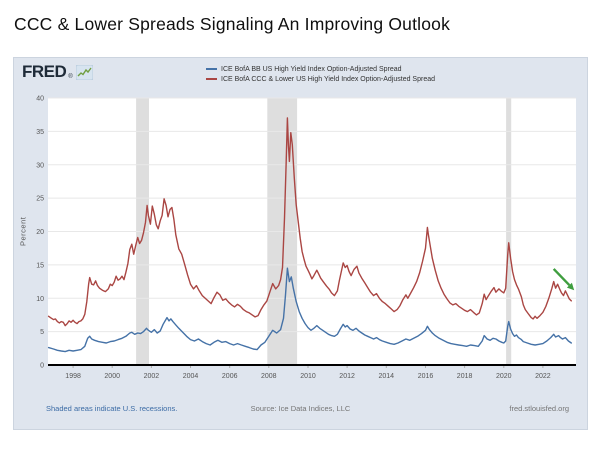 The height and width of the screenshot is (450, 600). I want to click on y-tick-label: 15, so click(40, 265).